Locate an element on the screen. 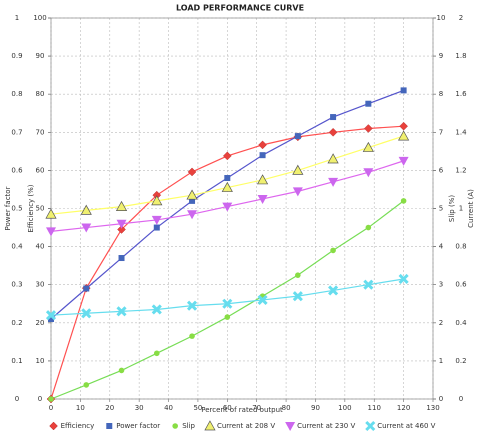 This screenshot has width=480, height=433. x-tick-label: 120 is located at coordinates (403, 408).